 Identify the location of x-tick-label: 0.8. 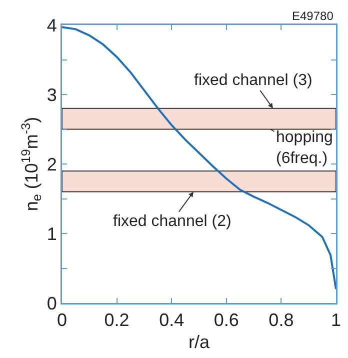
(281, 320).